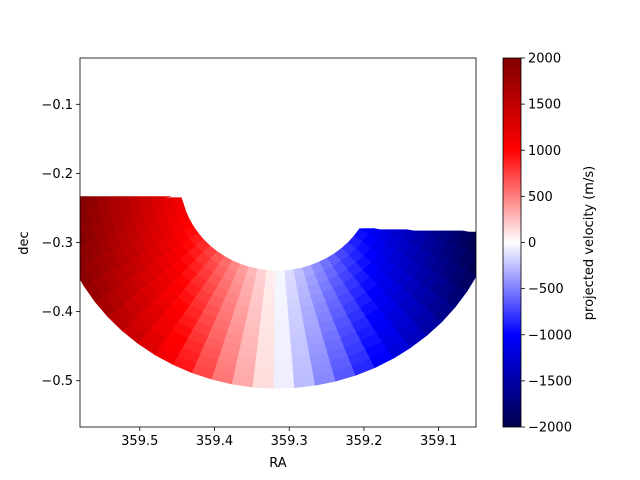  What do you see at coordinates (546, 289) in the screenshot?
I see `colorbar-tick-label: −500` at bounding box center [546, 289].